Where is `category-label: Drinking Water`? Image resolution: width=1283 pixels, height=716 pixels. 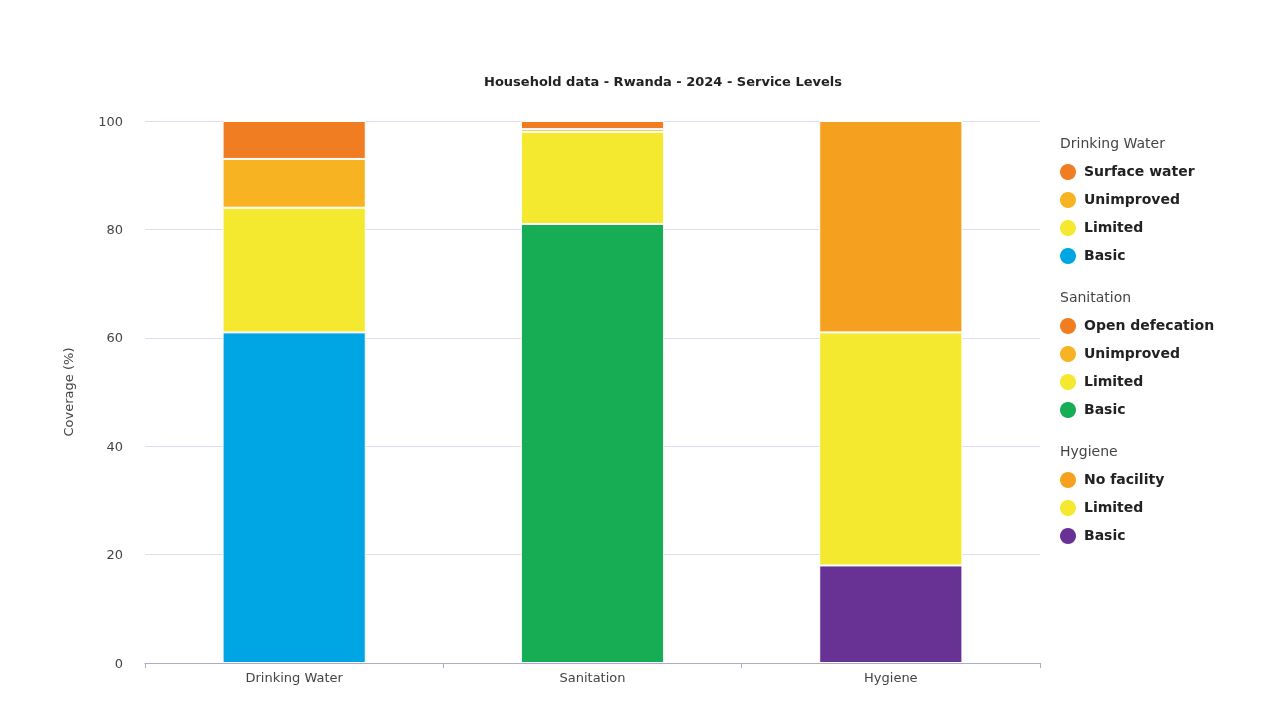
category-label: Drinking Water is located at coordinates (1112, 143).